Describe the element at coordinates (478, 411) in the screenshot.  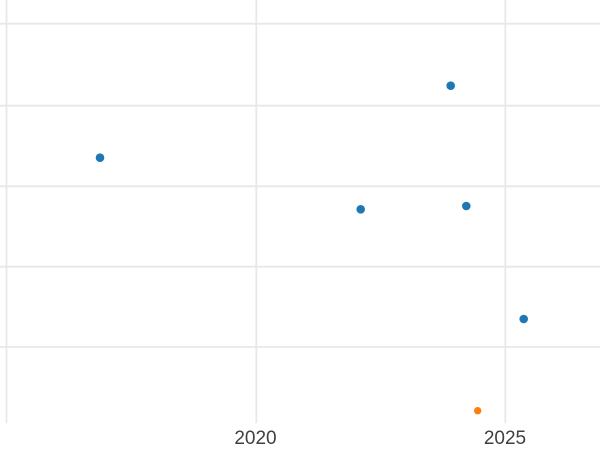
I see `scatter-point-orange-series` at that location.